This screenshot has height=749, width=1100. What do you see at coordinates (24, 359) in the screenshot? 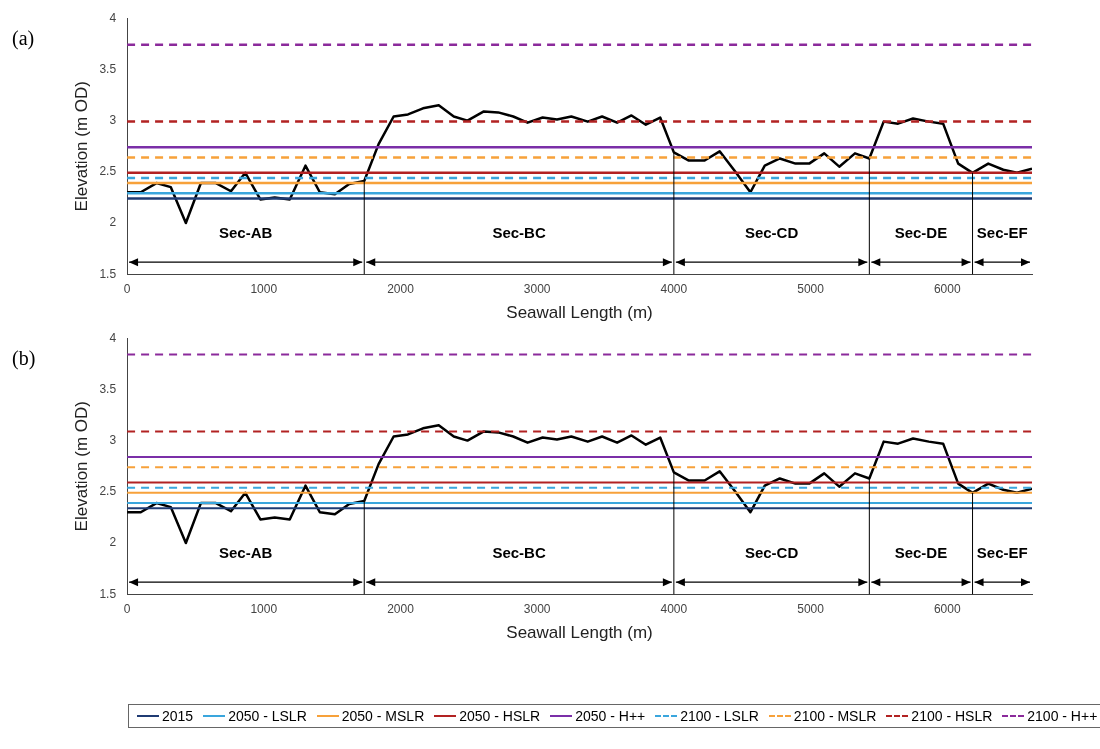
I see `text: (b)` at bounding box center [24, 359].